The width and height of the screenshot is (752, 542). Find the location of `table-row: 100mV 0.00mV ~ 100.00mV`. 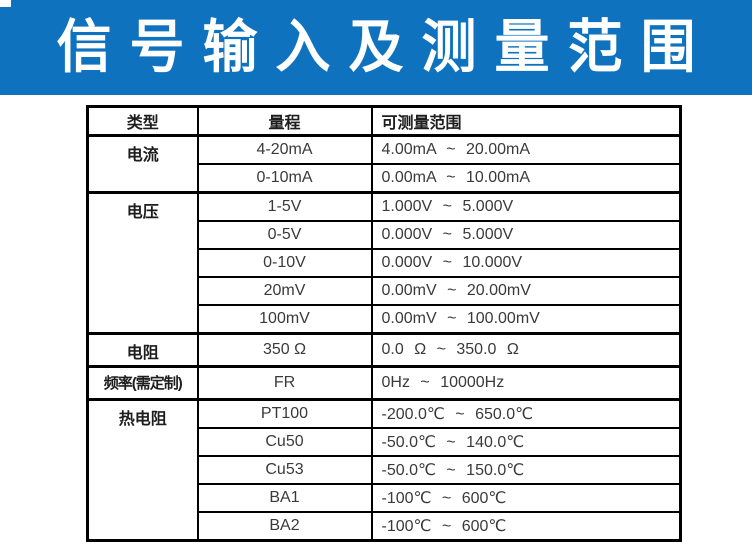

table-row: 100mV 0.00mV ~ 100.00mV is located at coordinates (385, 319).